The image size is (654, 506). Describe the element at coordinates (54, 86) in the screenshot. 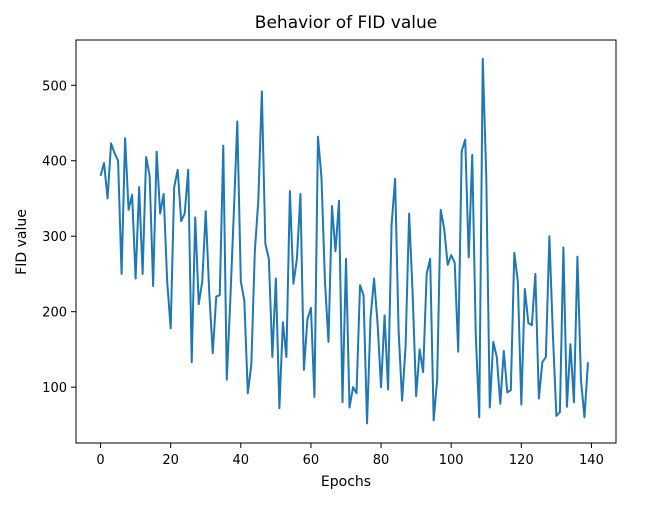

I see `y-tick-label: 500` at that location.